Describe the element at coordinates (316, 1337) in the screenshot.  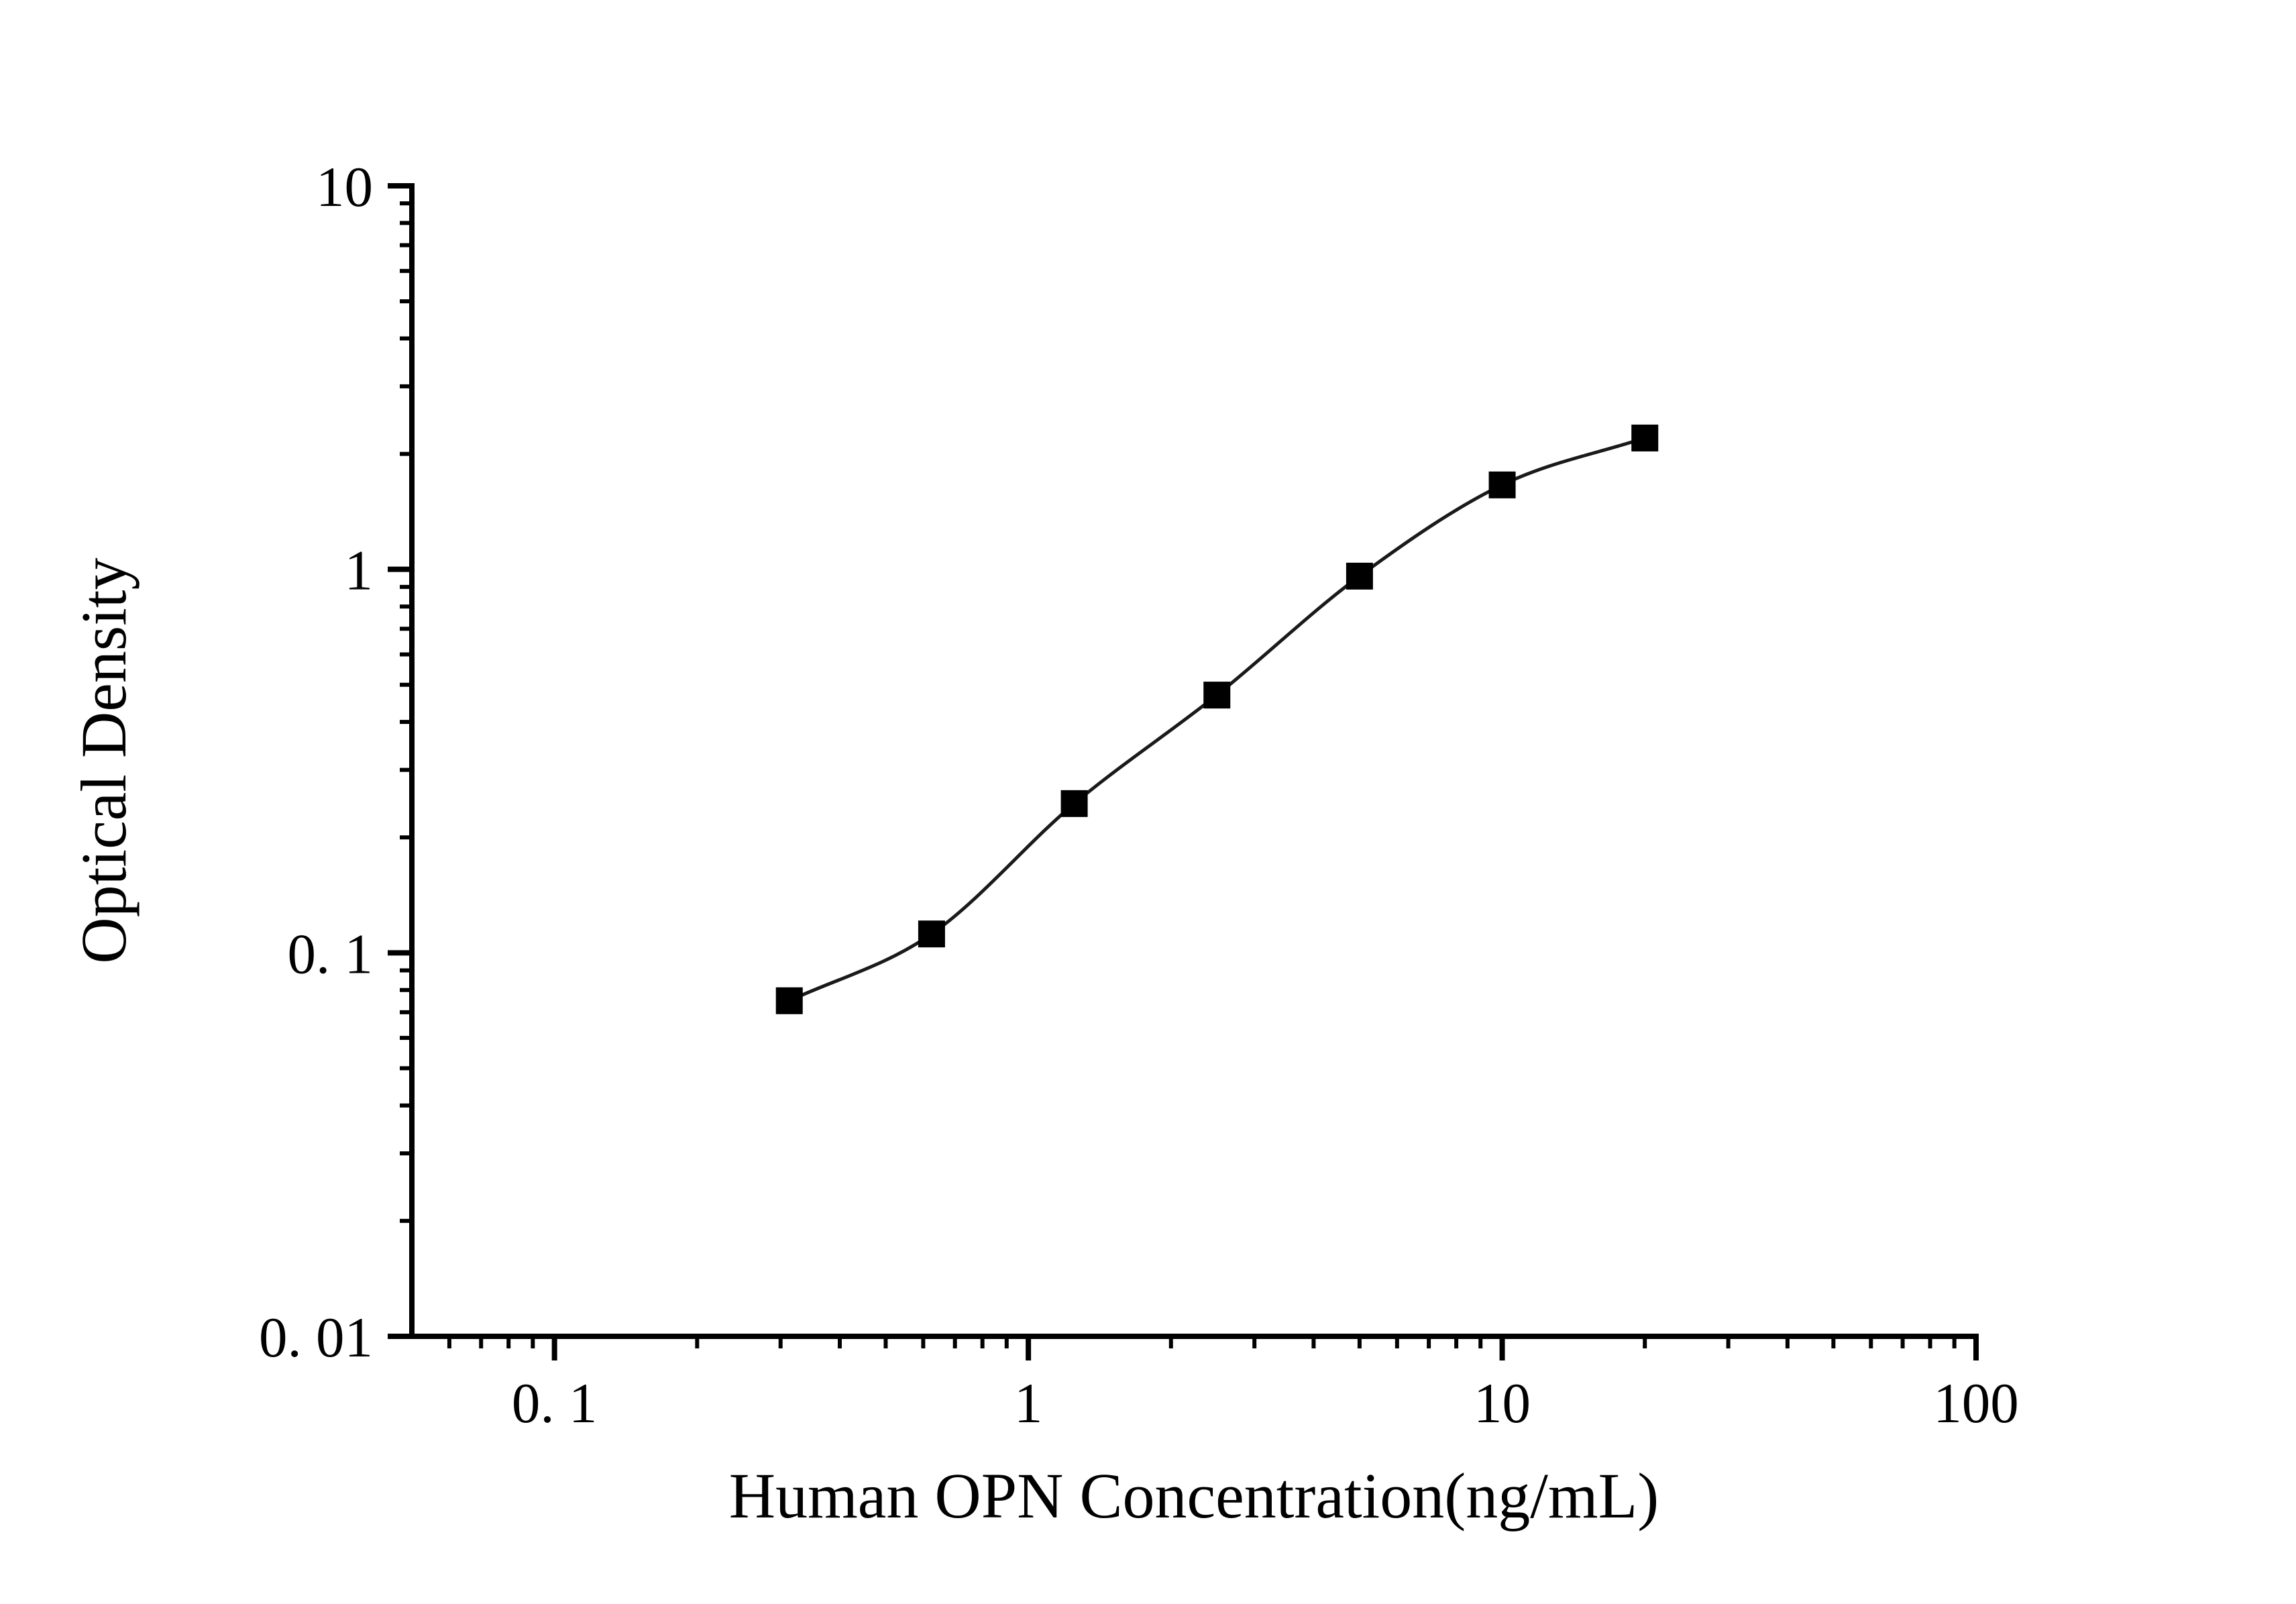
I see `y-tick-label: 0. 01` at that location.